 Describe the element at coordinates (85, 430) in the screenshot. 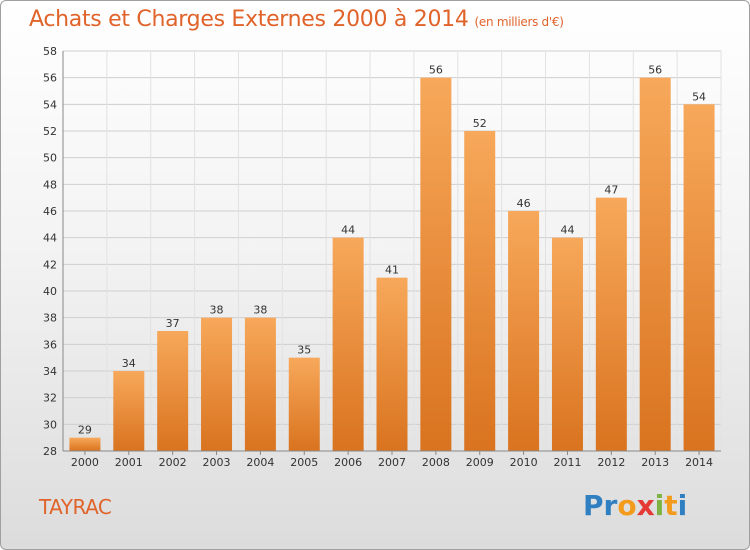

I see `data-label-2000: 29` at that location.